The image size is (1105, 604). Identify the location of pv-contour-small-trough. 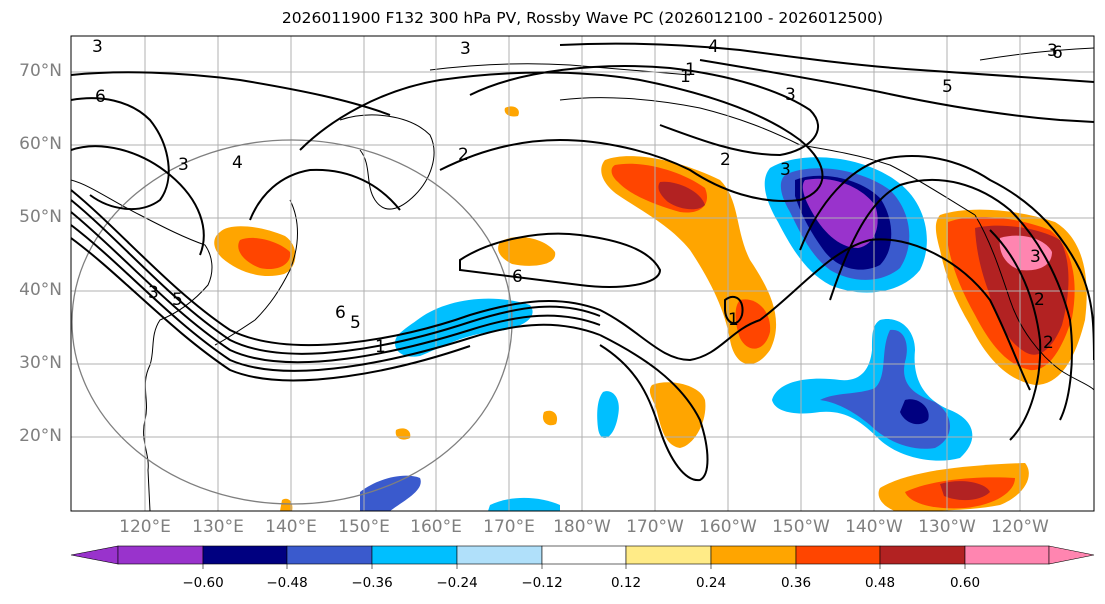
(734, 310).